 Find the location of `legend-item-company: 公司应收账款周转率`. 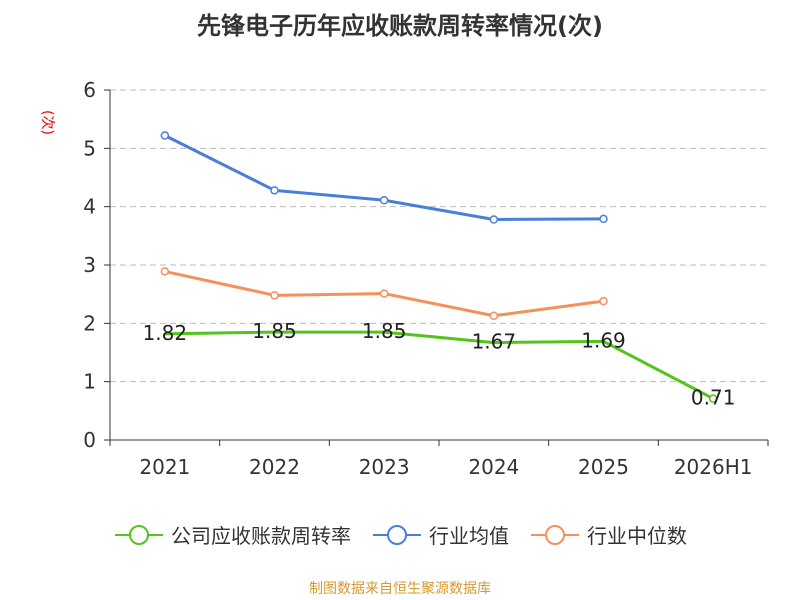

legend-item-company: 公司应收账款周转率 is located at coordinates (232, 534).